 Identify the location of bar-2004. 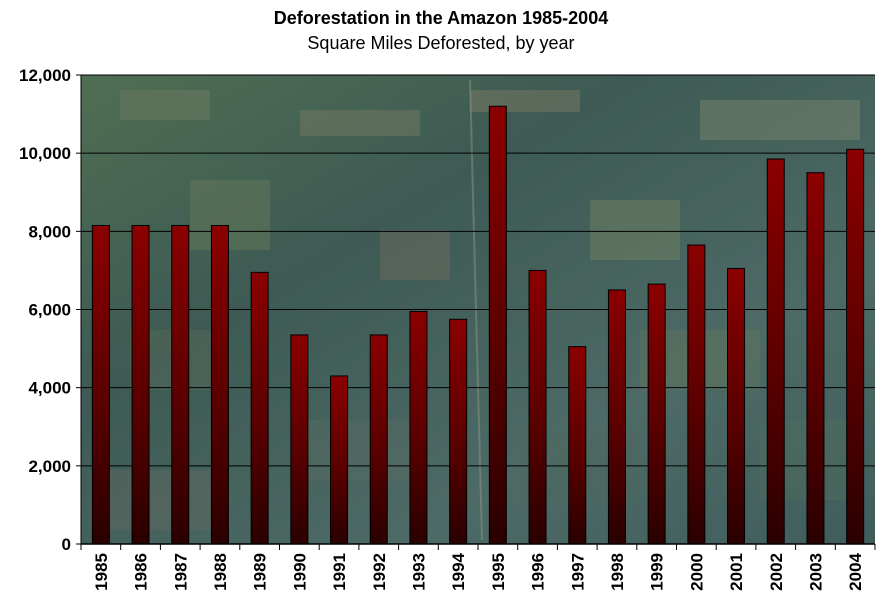
(855, 346).